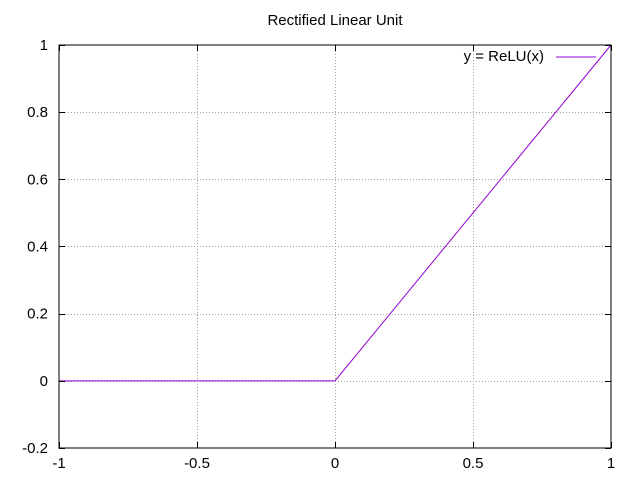  What do you see at coordinates (44, 381) in the screenshot?
I see `y-tick-label: 0` at bounding box center [44, 381].